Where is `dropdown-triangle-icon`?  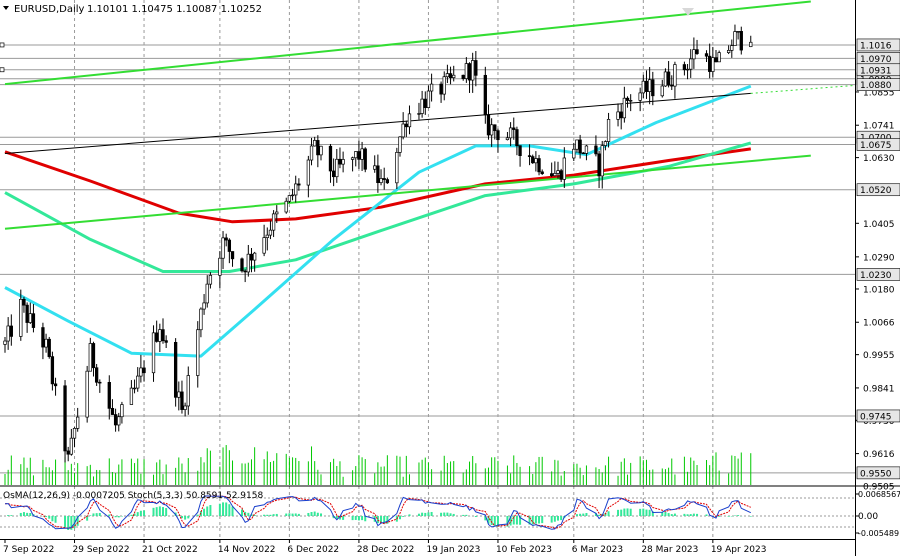 dropdown-triangle-icon is located at coordinates (6, 8).